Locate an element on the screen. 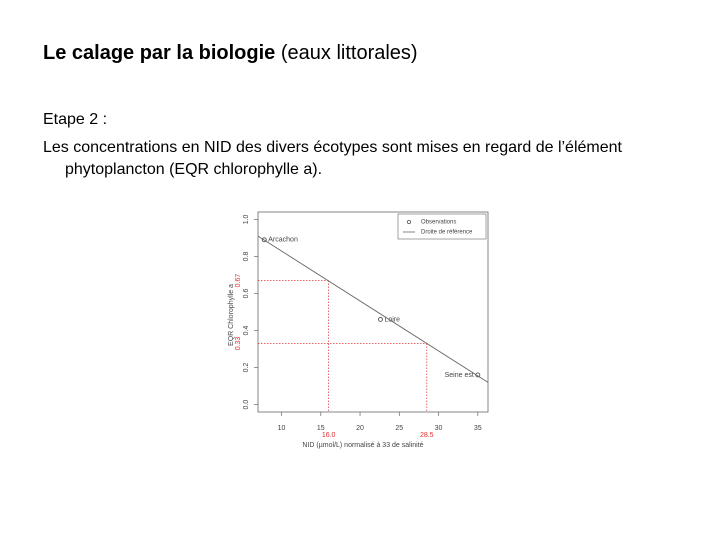 The width and height of the screenshot is (720, 540). annotation-y-label: 0.33 is located at coordinates (238, 344).